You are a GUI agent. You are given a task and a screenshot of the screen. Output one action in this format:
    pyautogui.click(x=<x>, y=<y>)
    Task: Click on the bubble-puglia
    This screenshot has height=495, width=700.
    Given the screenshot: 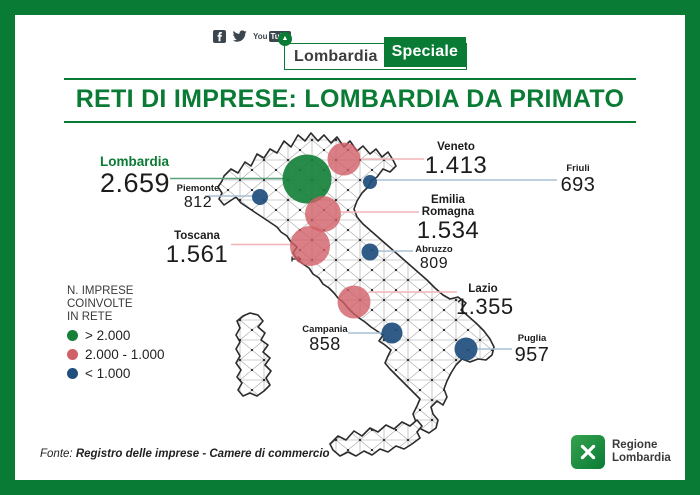 What is the action you would take?
    pyautogui.click(x=466, y=349)
    